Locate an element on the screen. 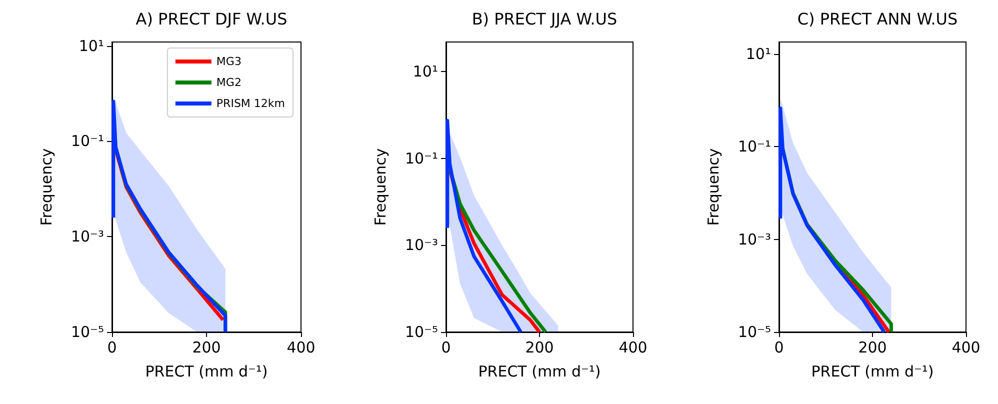 The width and height of the screenshot is (998, 404). chart-title: A) PRECT DJF W.US is located at coordinates (212, 19).